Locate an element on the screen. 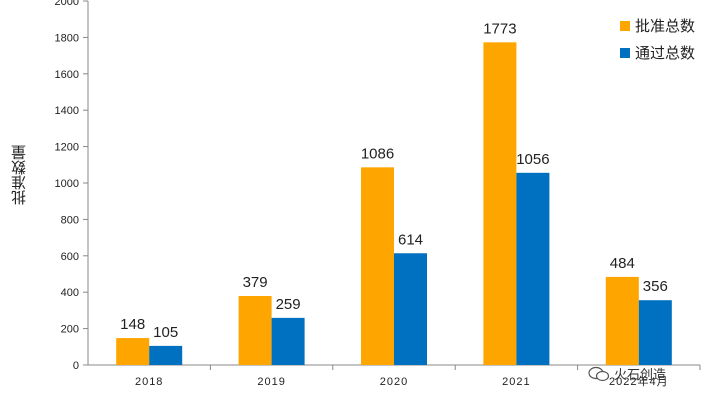 This screenshot has height=404, width=705. y-tick-label: 1800 is located at coordinates (67, 38).